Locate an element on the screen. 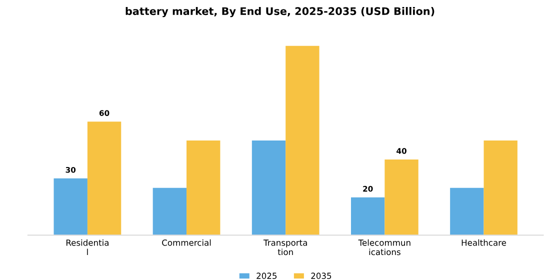 This screenshot has height=280, width=560. x-tick-label: Residentia l is located at coordinates (87, 247).